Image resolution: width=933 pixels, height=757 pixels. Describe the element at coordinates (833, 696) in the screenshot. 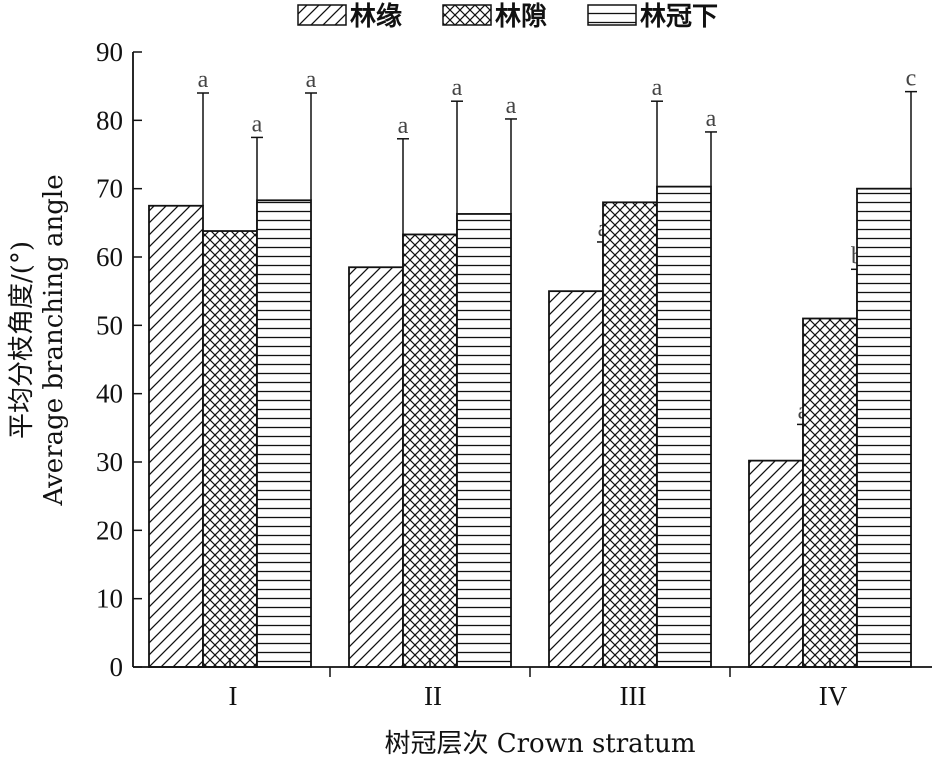

I see `x-tick-label: IV` at that location.